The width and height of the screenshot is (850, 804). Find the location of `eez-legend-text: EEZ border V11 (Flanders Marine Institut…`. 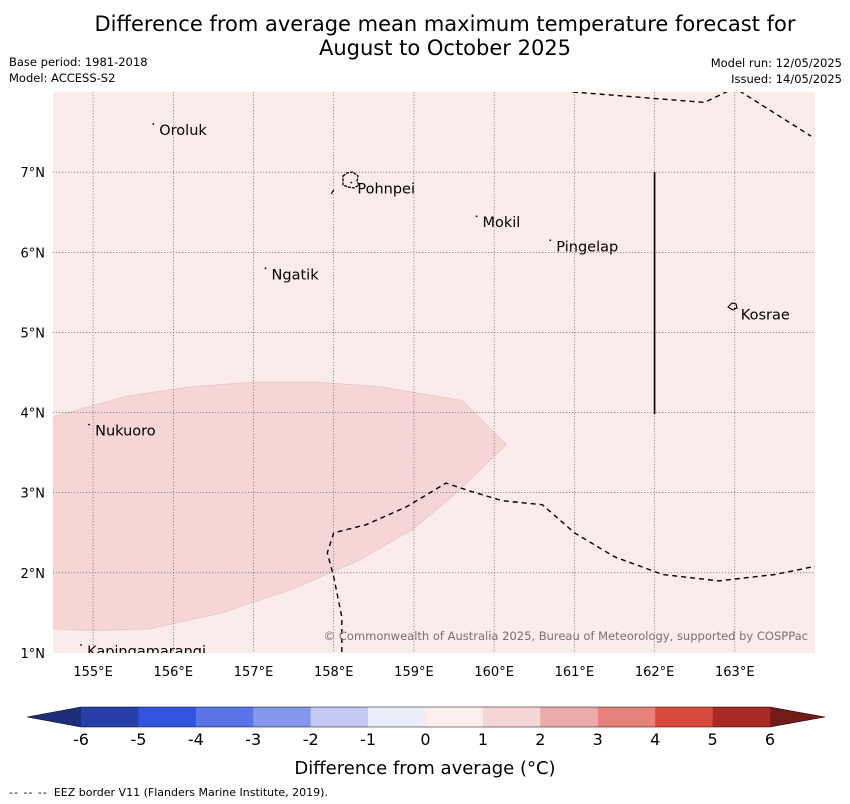

eez-legend-text: EEZ border V11 (Flanders Marine Institut… is located at coordinates (190, 792).